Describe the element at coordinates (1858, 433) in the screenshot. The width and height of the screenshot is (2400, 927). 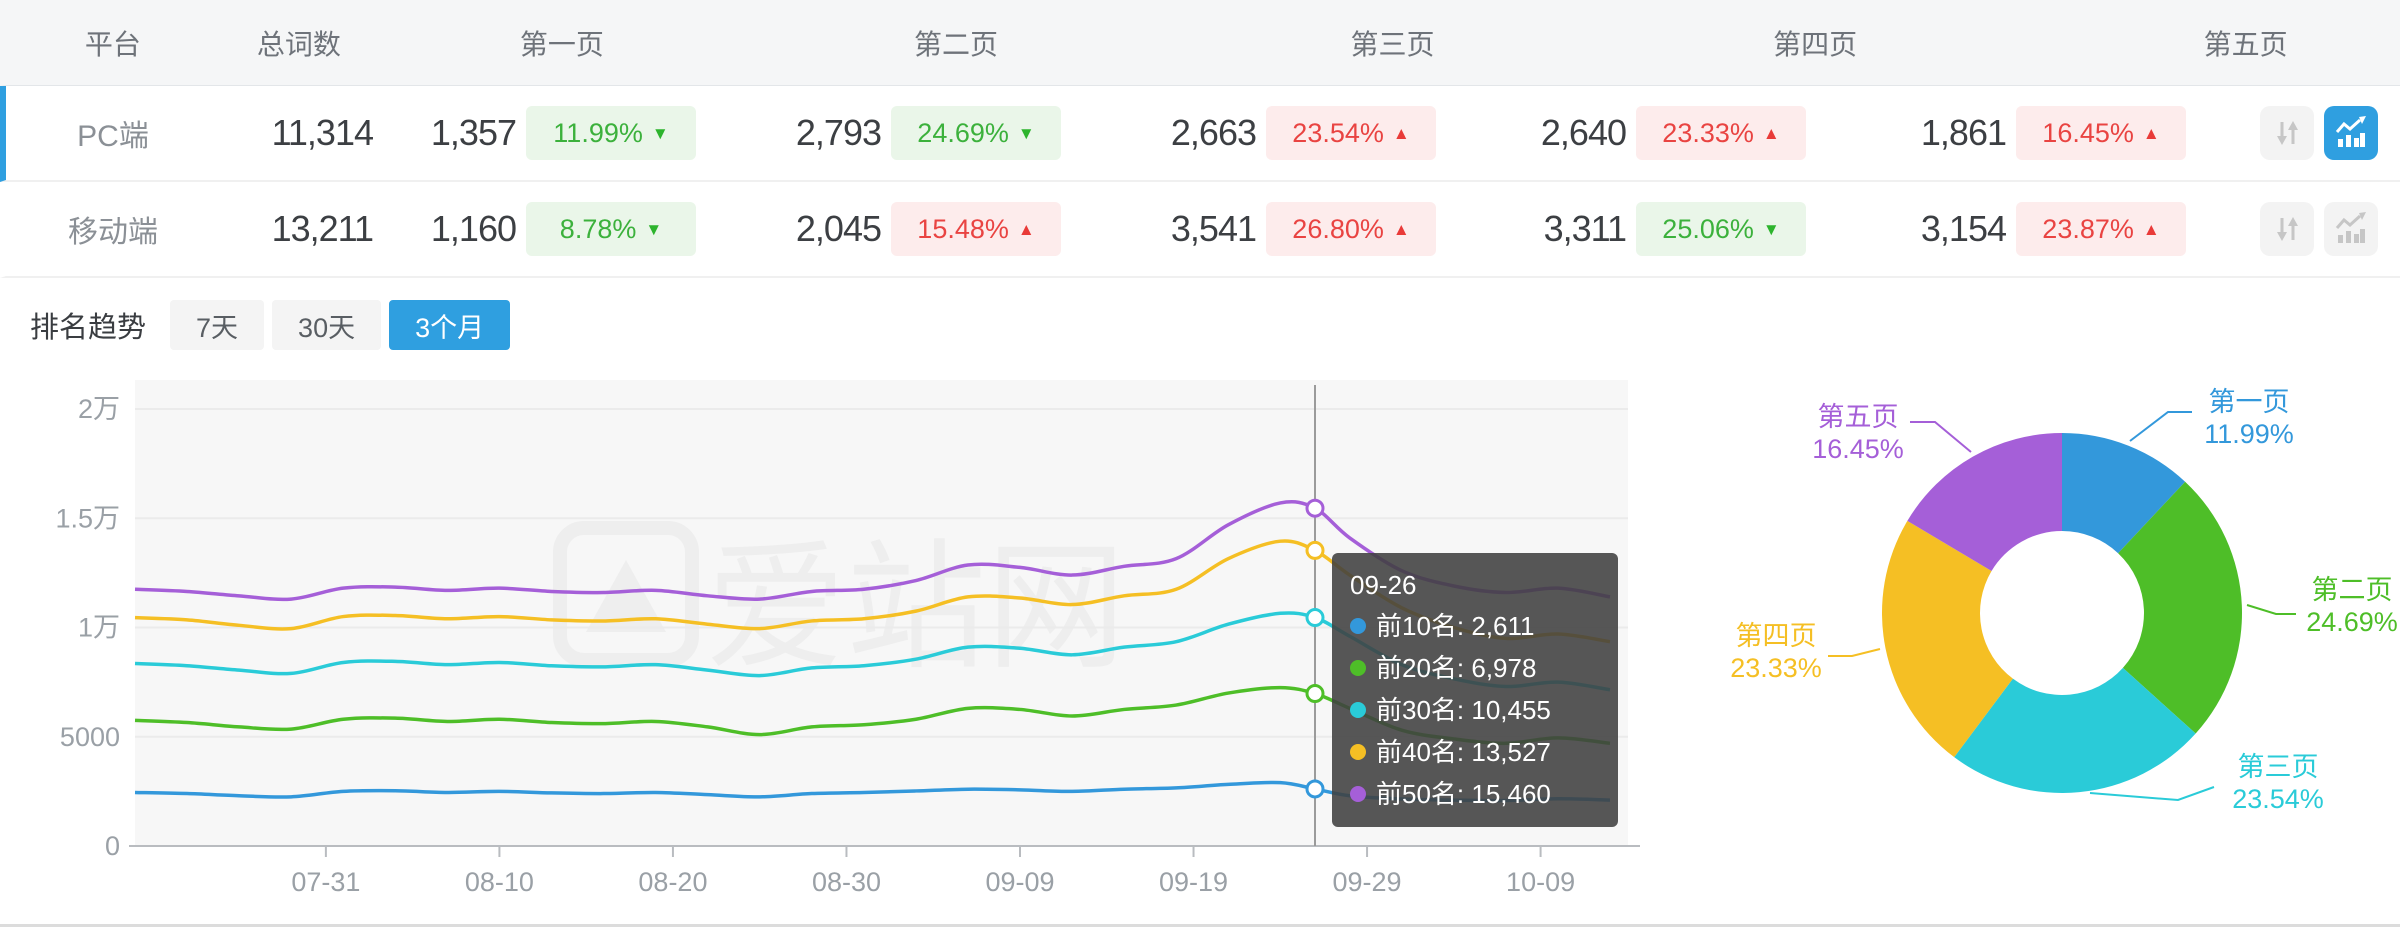
I see `donut-label-page5: 第五页 16.45%` at that location.